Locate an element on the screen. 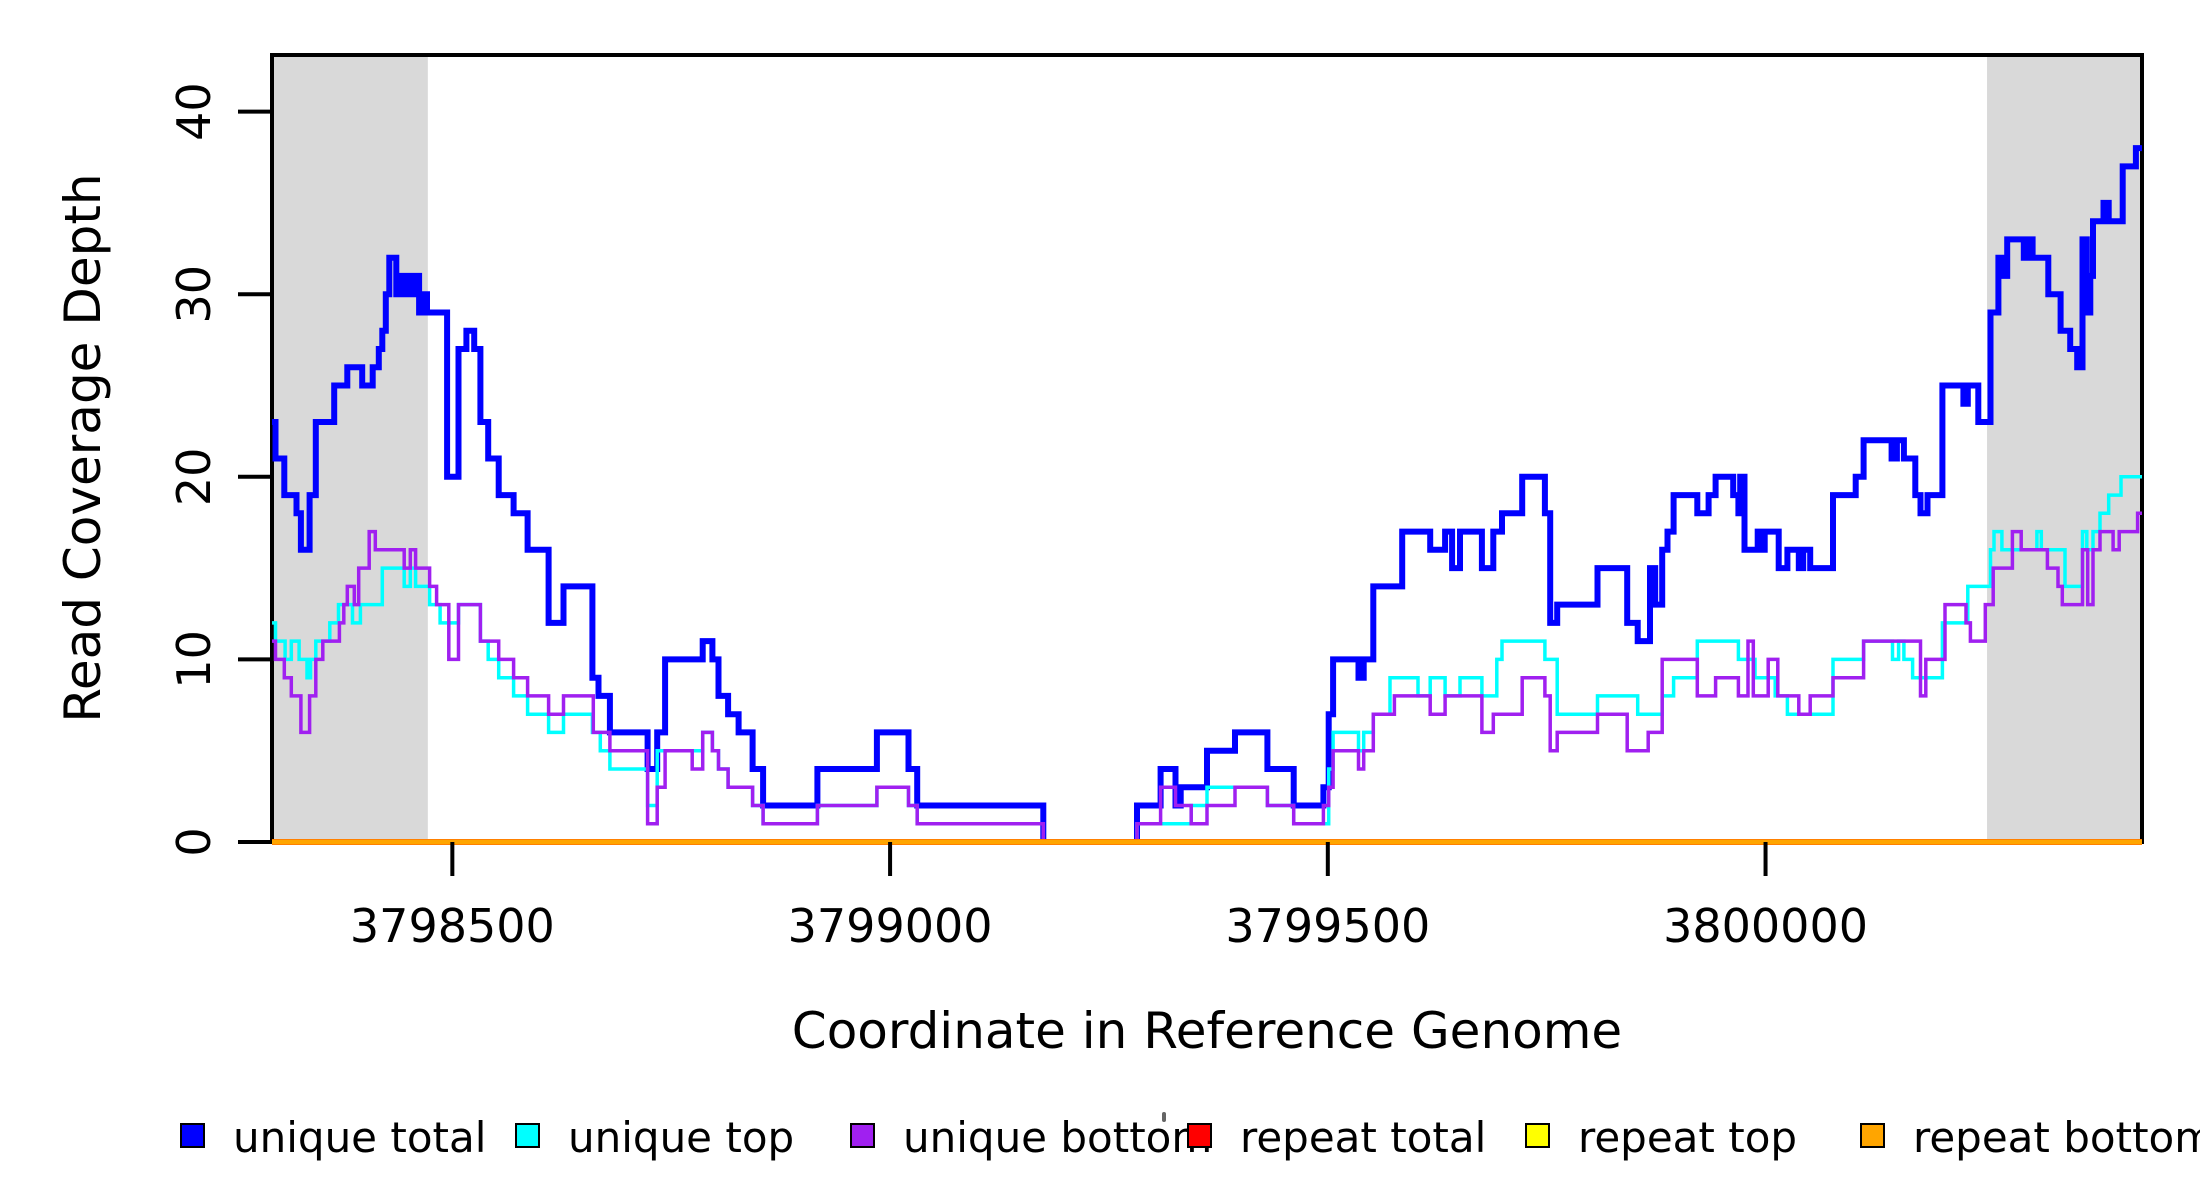 The width and height of the screenshot is (2200, 1200). highlight-band-right is located at coordinates (2064, 448).